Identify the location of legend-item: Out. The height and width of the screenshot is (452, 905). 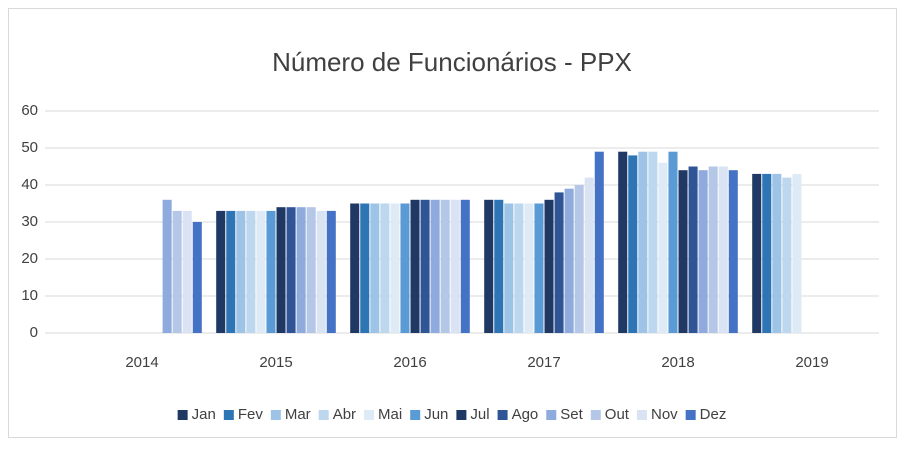
(610, 414).